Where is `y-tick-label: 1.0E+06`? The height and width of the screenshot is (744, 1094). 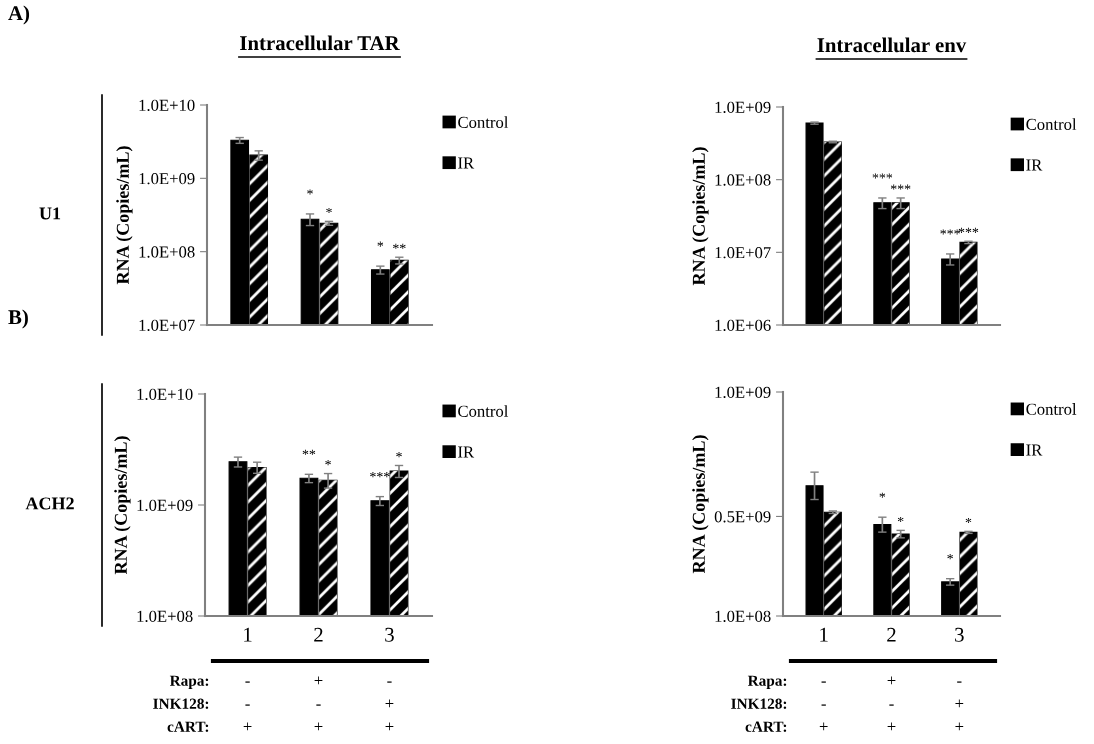 y-tick-label: 1.0E+06 is located at coordinates (743, 325).